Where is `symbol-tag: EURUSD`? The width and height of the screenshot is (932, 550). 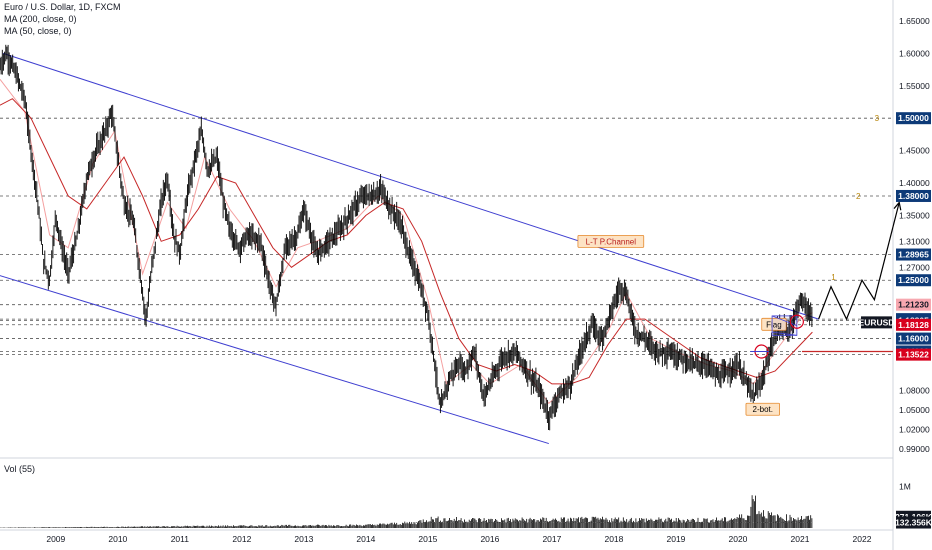
symbol-tag: EURUSD is located at coordinates (877, 322).